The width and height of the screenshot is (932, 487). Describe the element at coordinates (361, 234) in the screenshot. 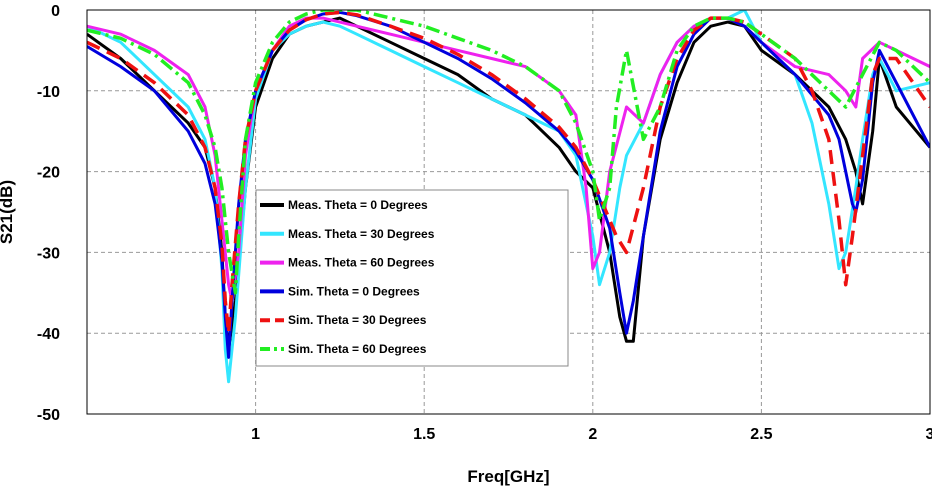

I see `legend-label: Meas. Theta = 30 Degrees` at that location.